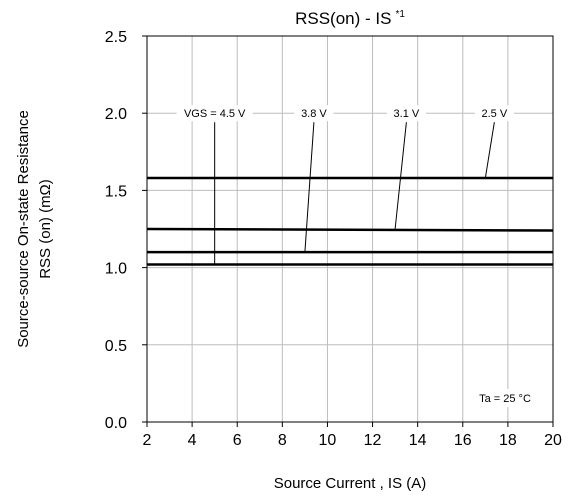 This screenshot has height=498, width=577. I want to click on series-lines, so click(350, 221).